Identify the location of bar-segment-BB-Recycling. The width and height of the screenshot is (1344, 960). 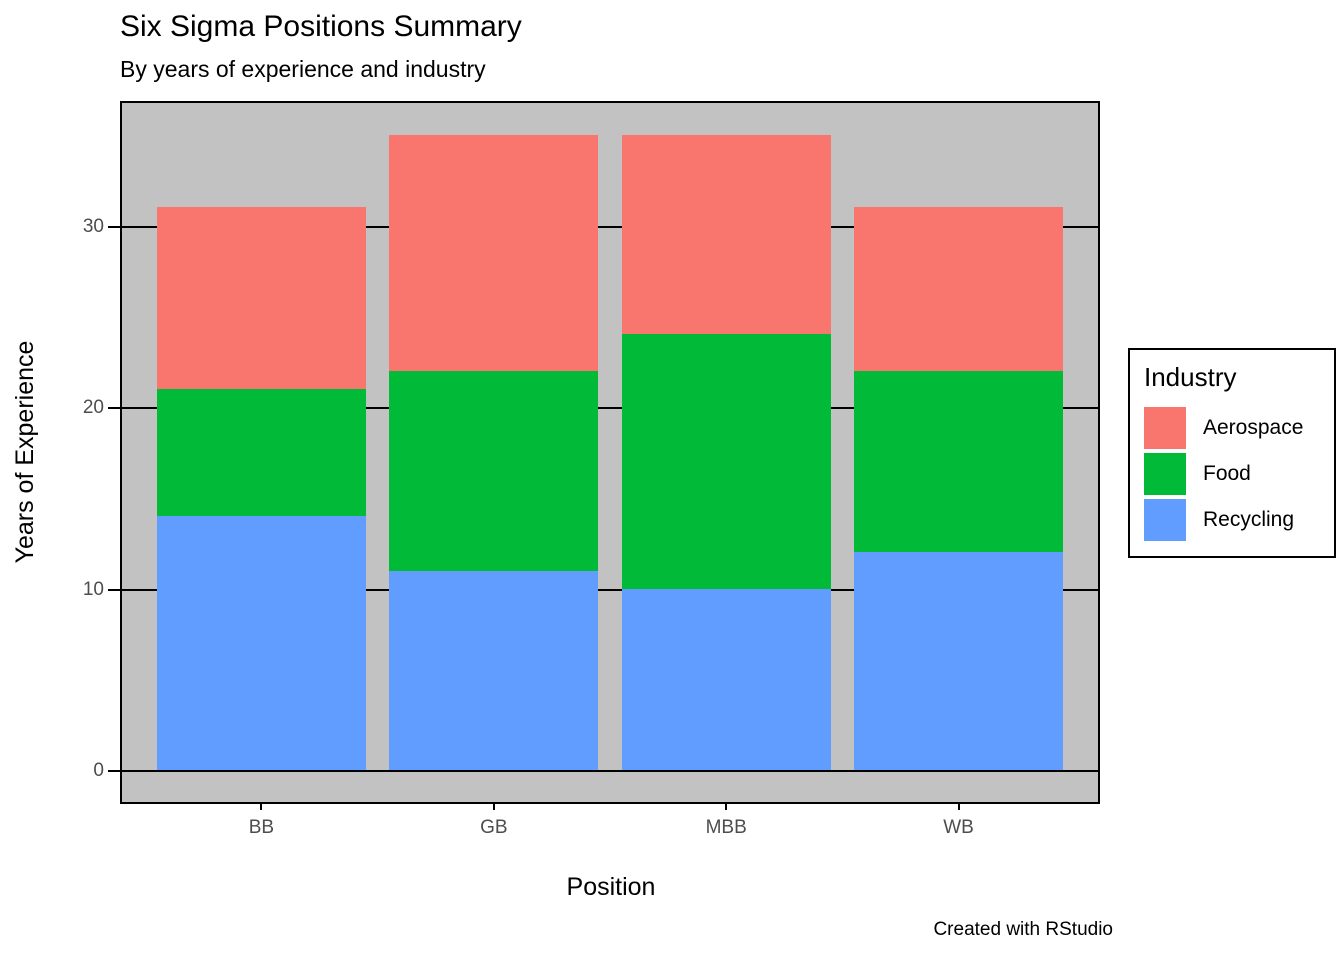
(261, 643).